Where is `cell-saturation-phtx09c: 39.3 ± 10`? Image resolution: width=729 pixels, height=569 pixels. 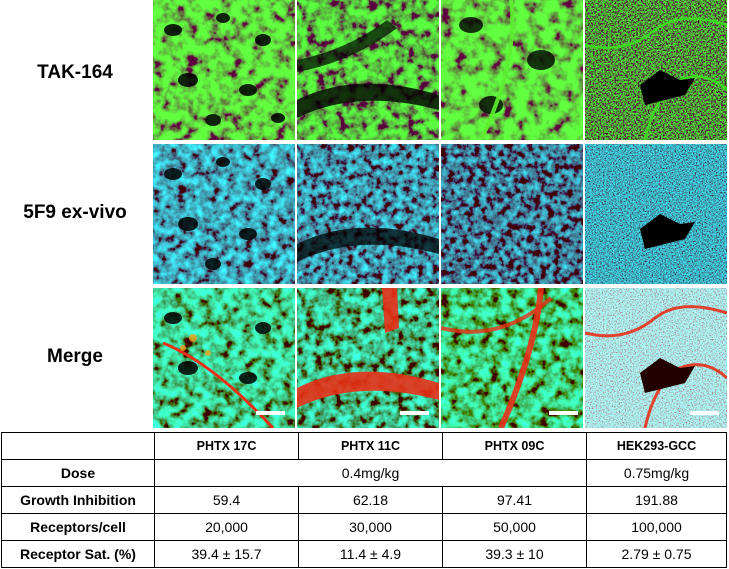 cell-saturation-phtx09c: 39.3 ± 10 is located at coordinates (514, 554).